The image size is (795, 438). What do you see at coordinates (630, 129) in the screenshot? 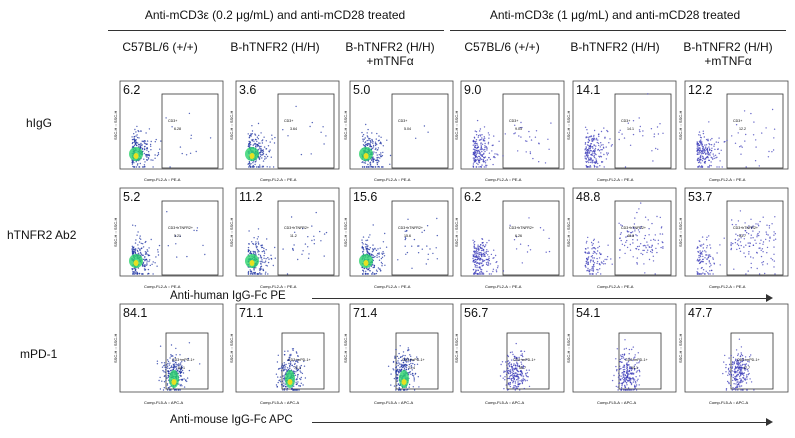
I see `gate-value: 14.1` at bounding box center [630, 129].